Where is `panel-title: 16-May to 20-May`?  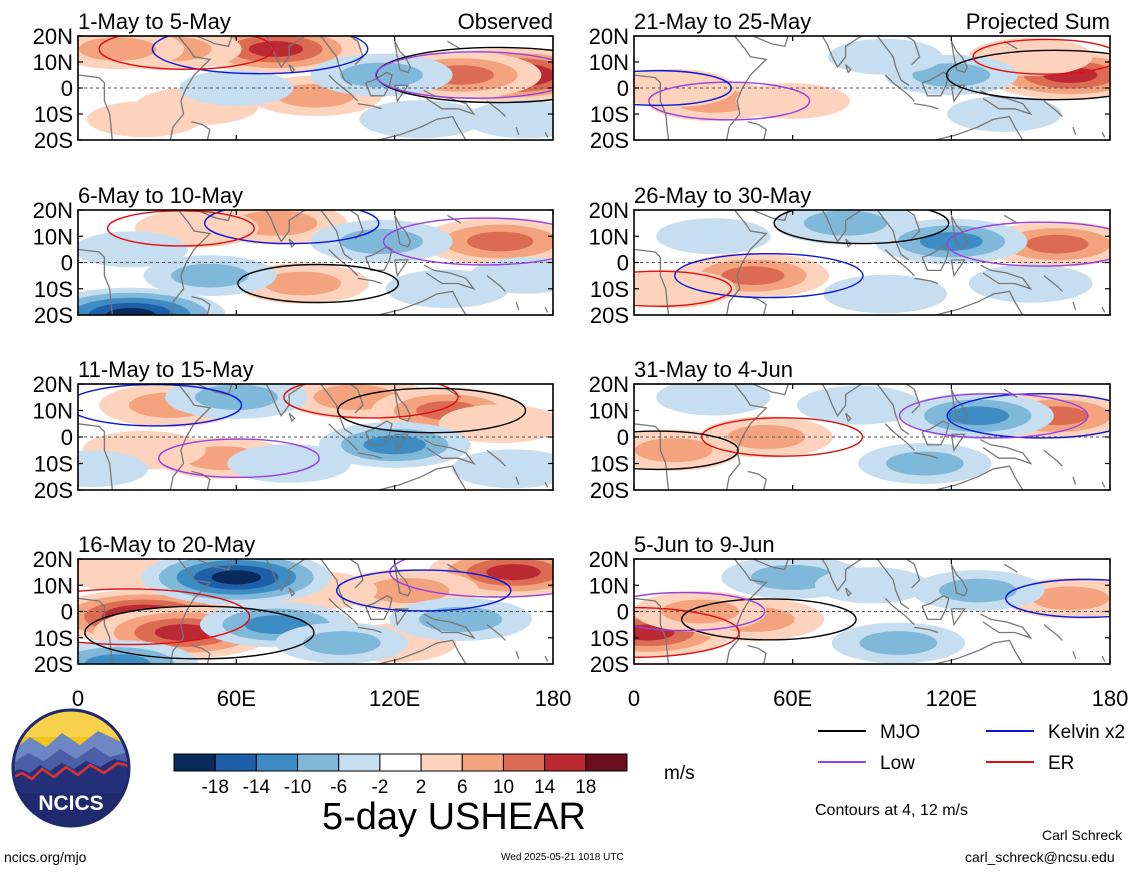
panel-title: 16-May to 20-May is located at coordinates (166, 544).